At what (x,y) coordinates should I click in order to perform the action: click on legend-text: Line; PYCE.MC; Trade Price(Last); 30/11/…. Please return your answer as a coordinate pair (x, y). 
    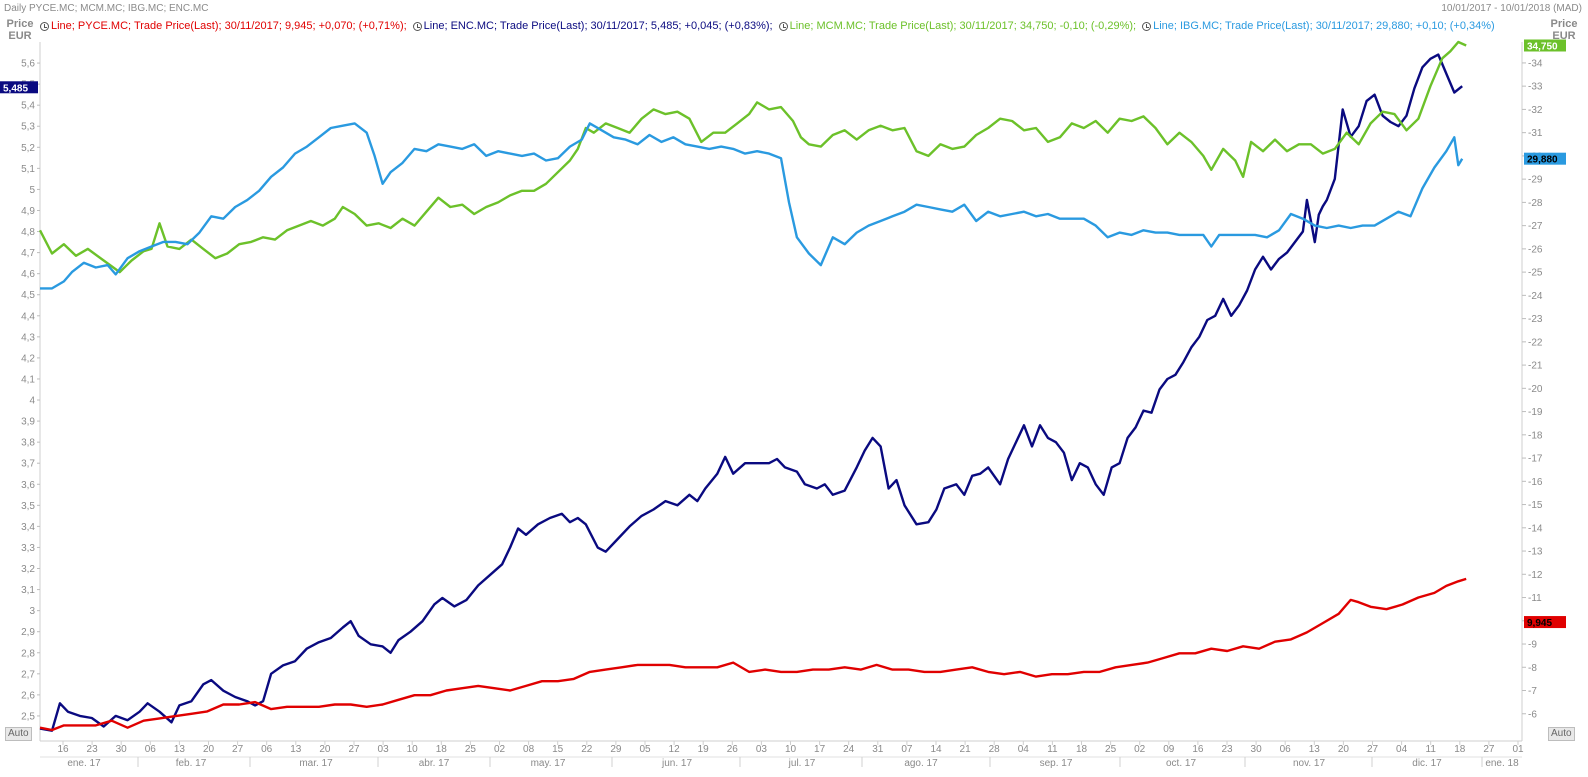
    Looking at the image, I should click on (229, 26).